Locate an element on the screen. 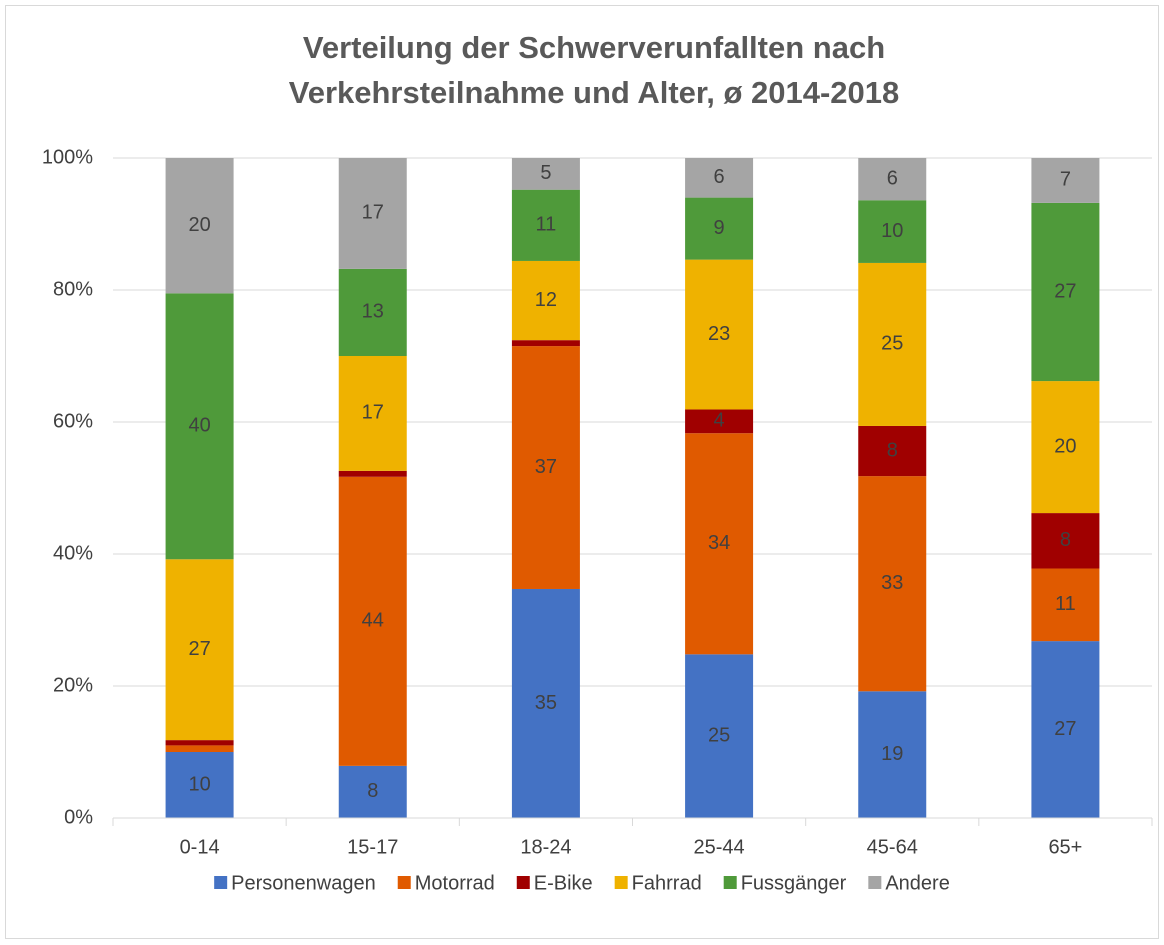  legend-label: E-Bike is located at coordinates (563, 883).